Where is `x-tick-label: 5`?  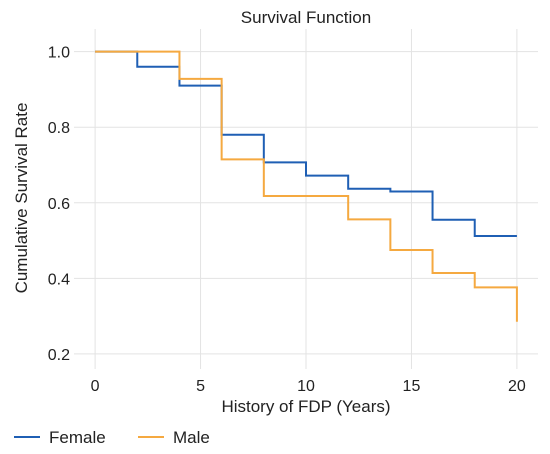
x-tick-label: 5 is located at coordinates (200, 386).